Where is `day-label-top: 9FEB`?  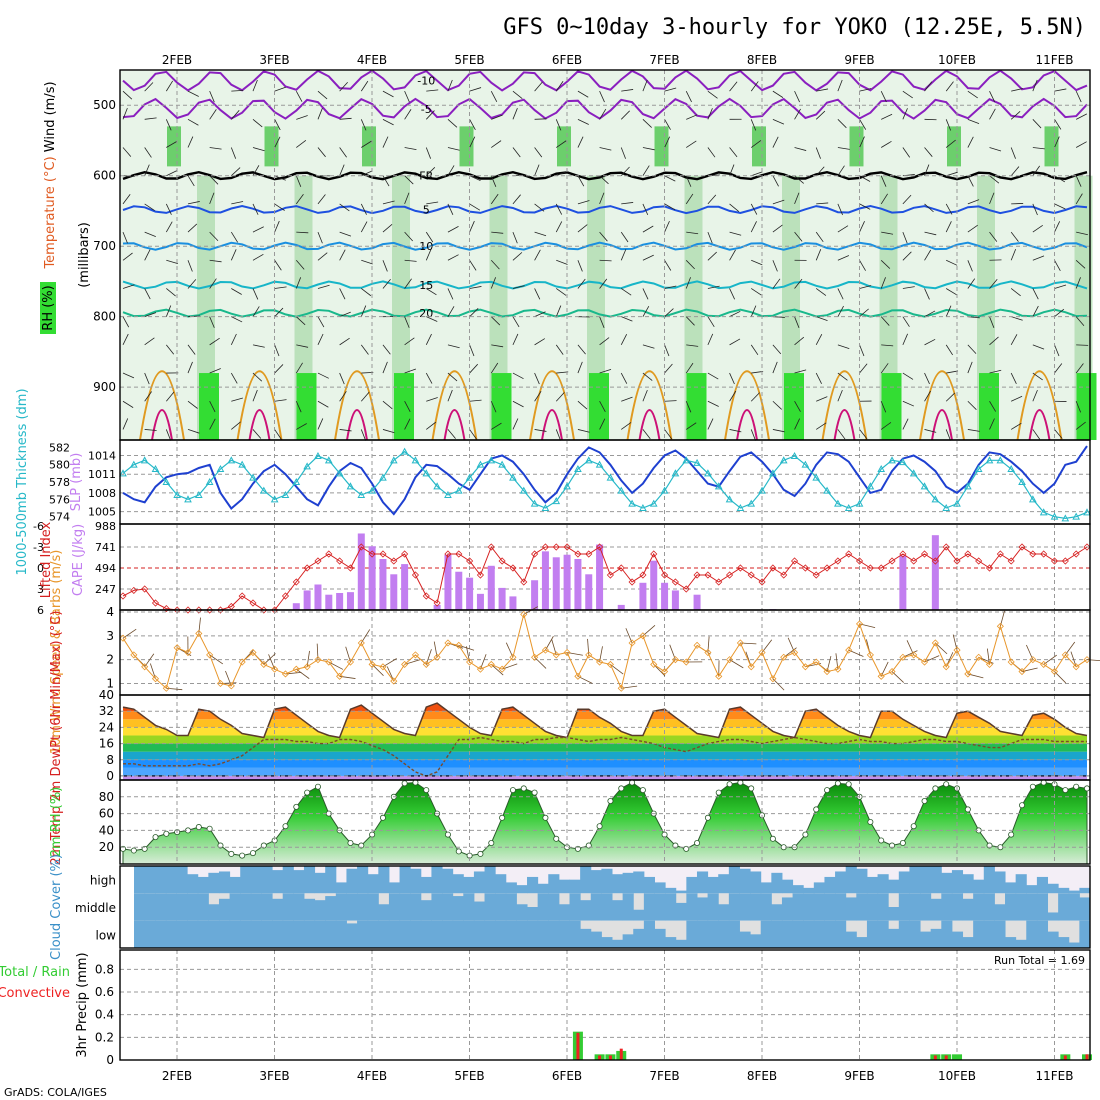 day-label-top: 9FEB is located at coordinates (859, 60).